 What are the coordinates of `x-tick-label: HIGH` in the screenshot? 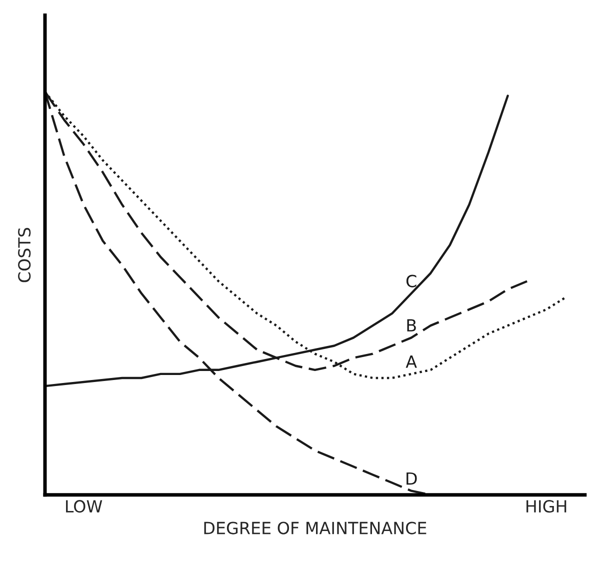 It's located at (546, 506).